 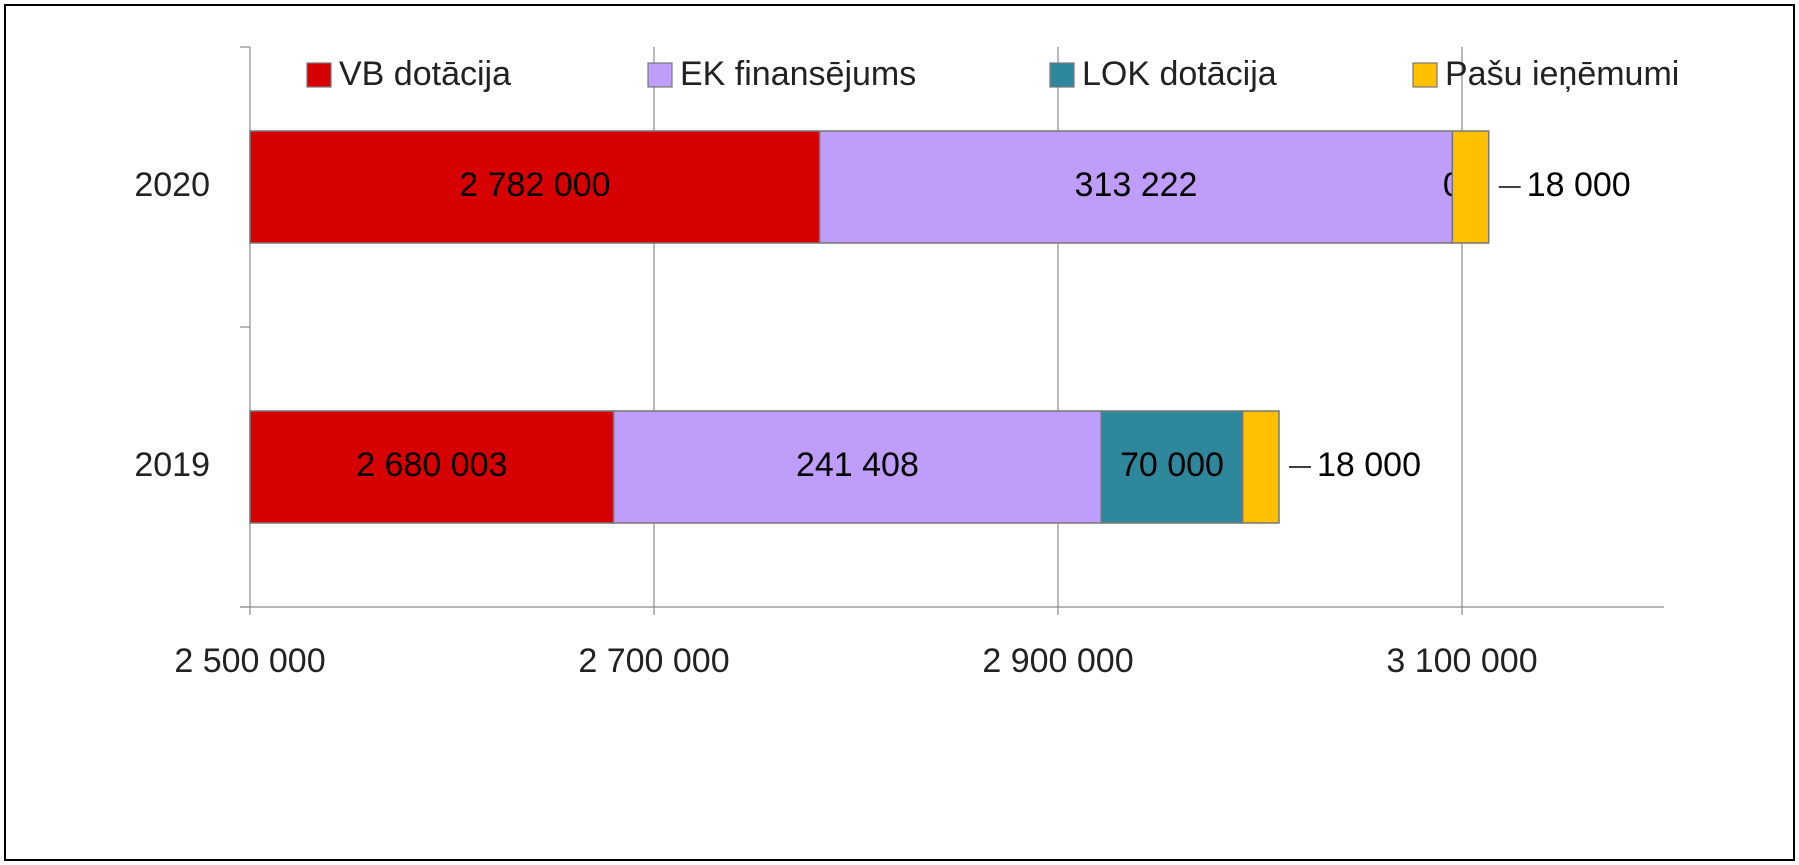 I want to click on data-label: 313 222, so click(x=1136, y=185).